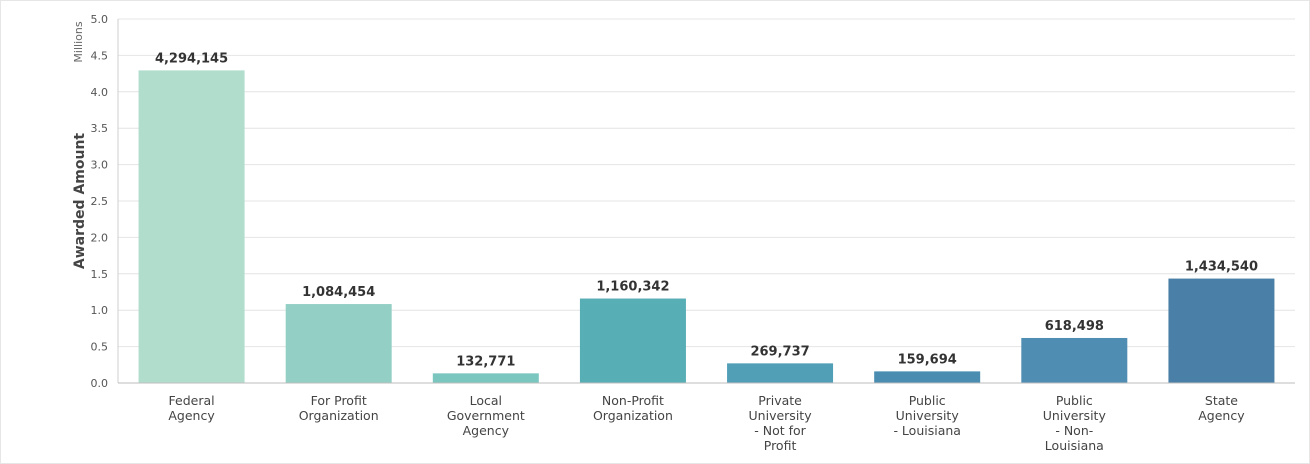 The image size is (1310, 464). I want to click on data-label: 1,160,342, so click(632, 287).